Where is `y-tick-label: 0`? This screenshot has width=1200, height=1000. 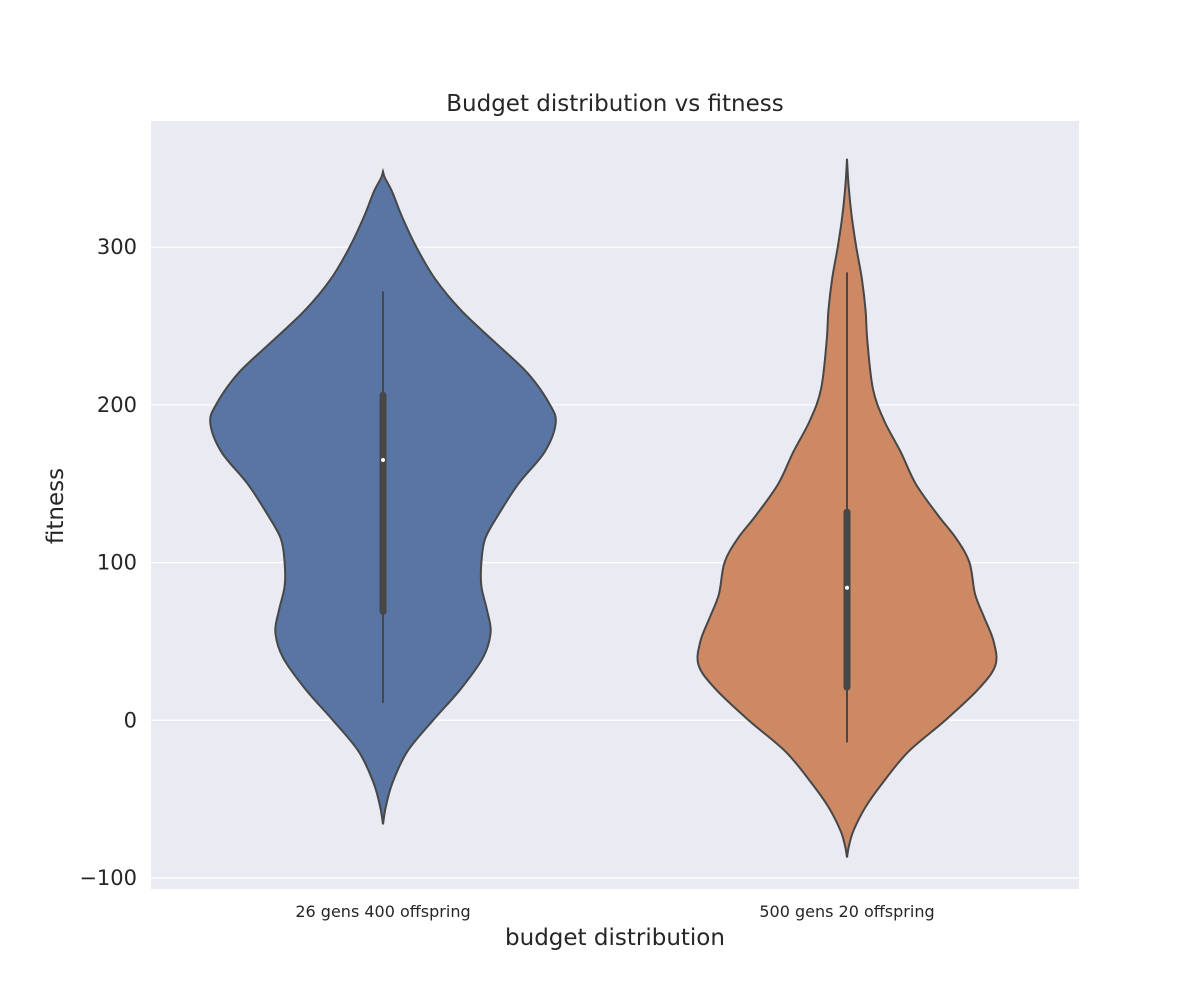
y-tick-label: 0 is located at coordinates (130, 720).